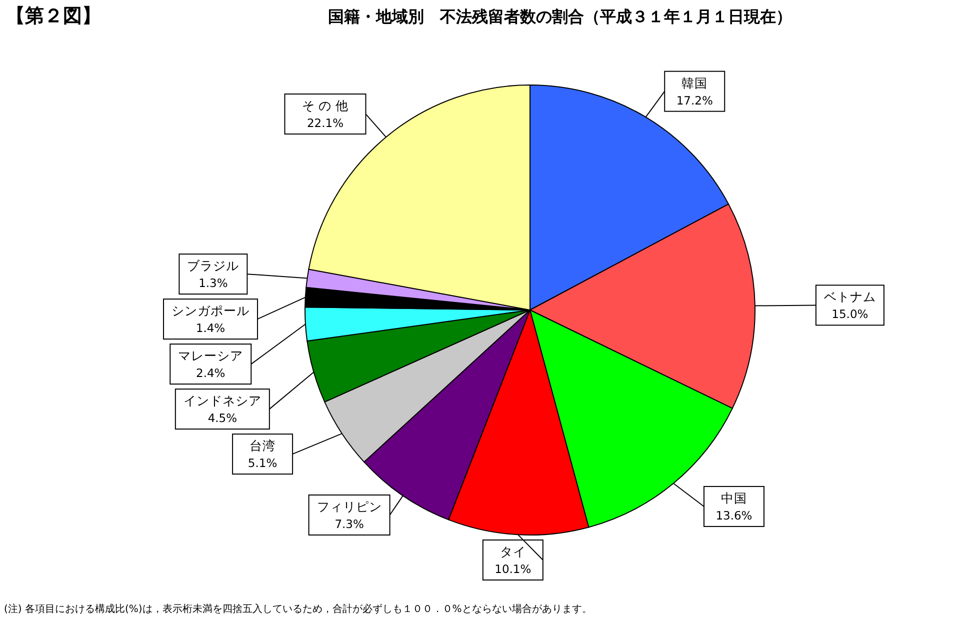  Describe the element at coordinates (211, 356) in the screenshot. I see `slice-label: マレーシア` at that location.